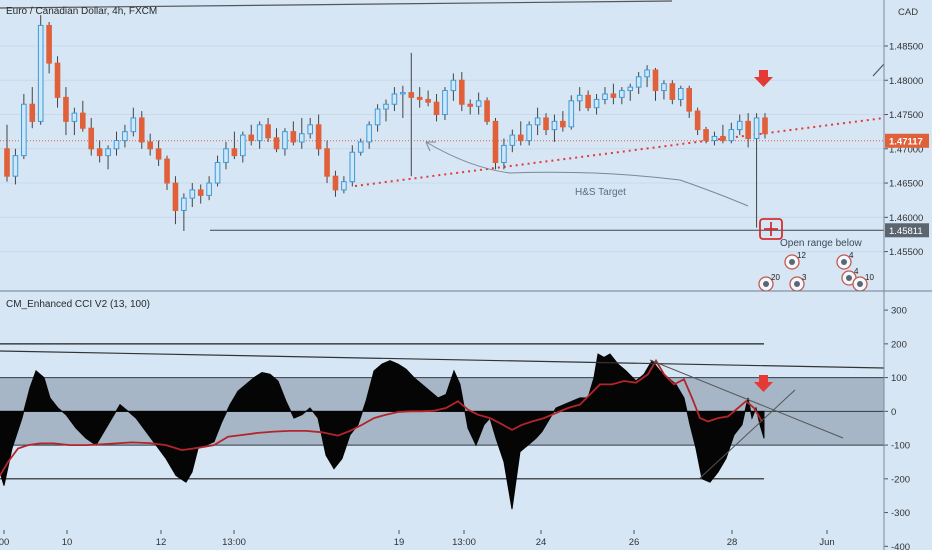 This screenshot has width=932, height=550. Describe the element at coordinates (878, 70) in the screenshot. I see `axis-edge-trendline` at that location.